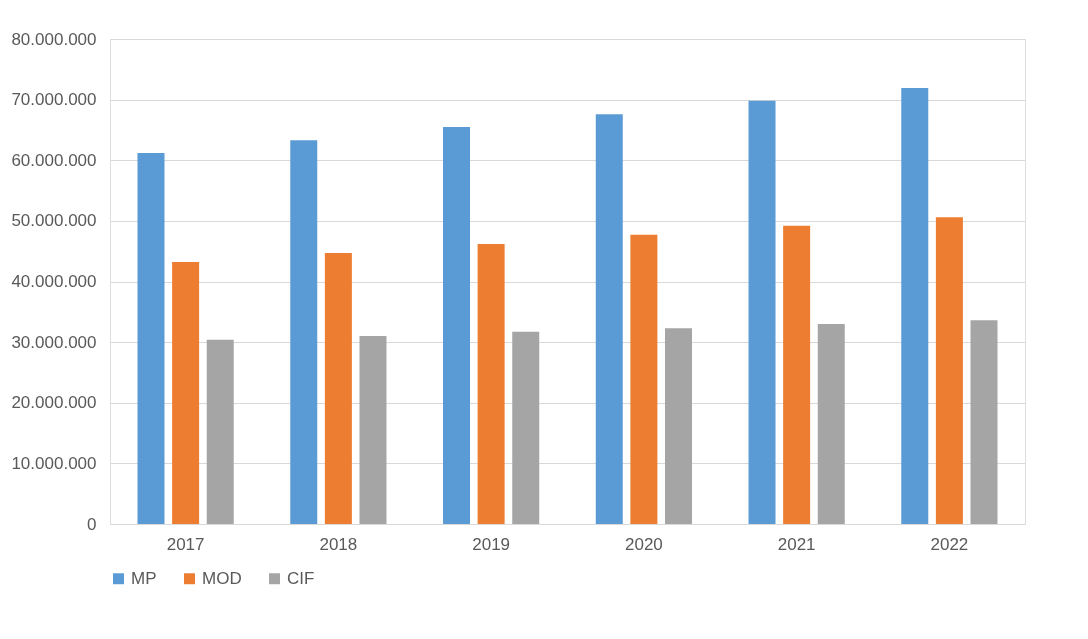 The image size is (1088, 639). Describe the element at coordinates (491, 544) in the screenshot. I see `x-tick-label: 2019` at that location.